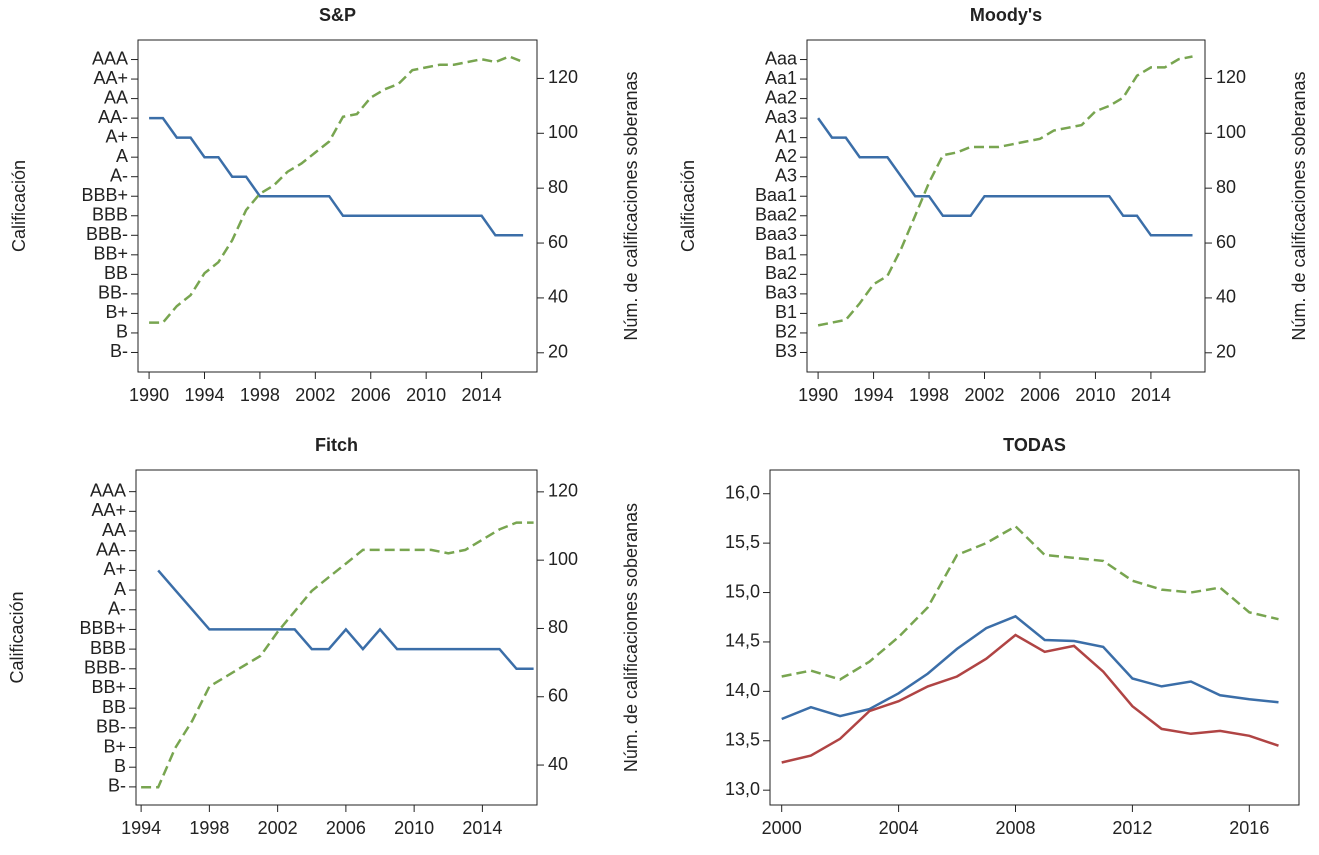  What do you see at coordinates (782, 828) in the screenshot?
I see `x-tick-label: 2000` at bounding box center [782, 828].